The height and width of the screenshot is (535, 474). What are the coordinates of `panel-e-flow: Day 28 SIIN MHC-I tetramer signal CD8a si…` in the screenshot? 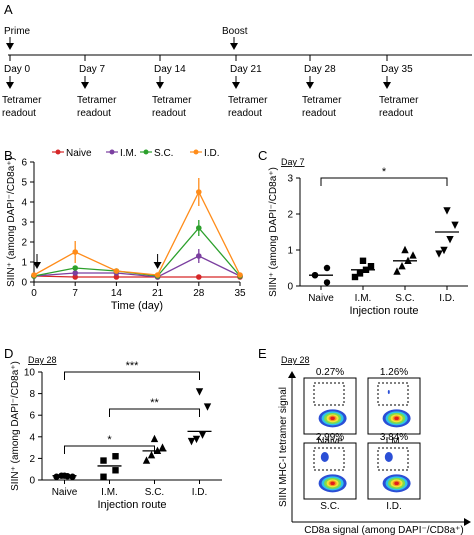 It's located at (374, 445).